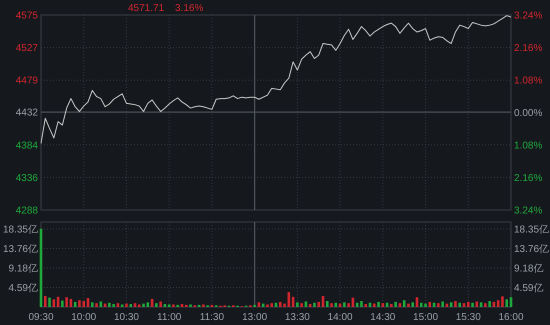  What do you see at coordinates (23, 288) in the screenshot?
I see `y-tick-label: 4.59亿` at bounding box center [23, 288].